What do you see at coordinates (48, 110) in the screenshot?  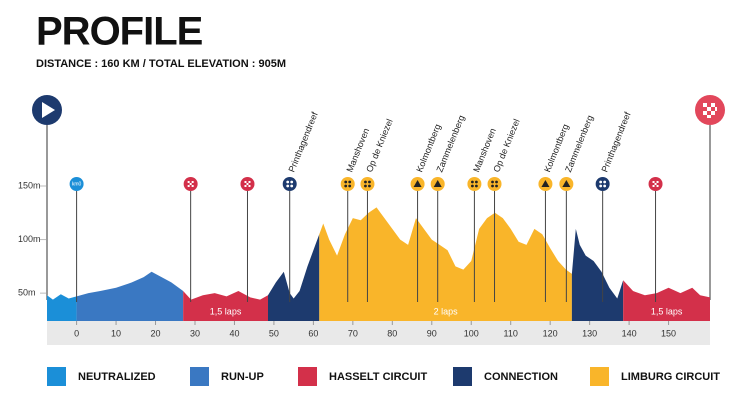 I see `start-play` at bounding box center [48, 110].